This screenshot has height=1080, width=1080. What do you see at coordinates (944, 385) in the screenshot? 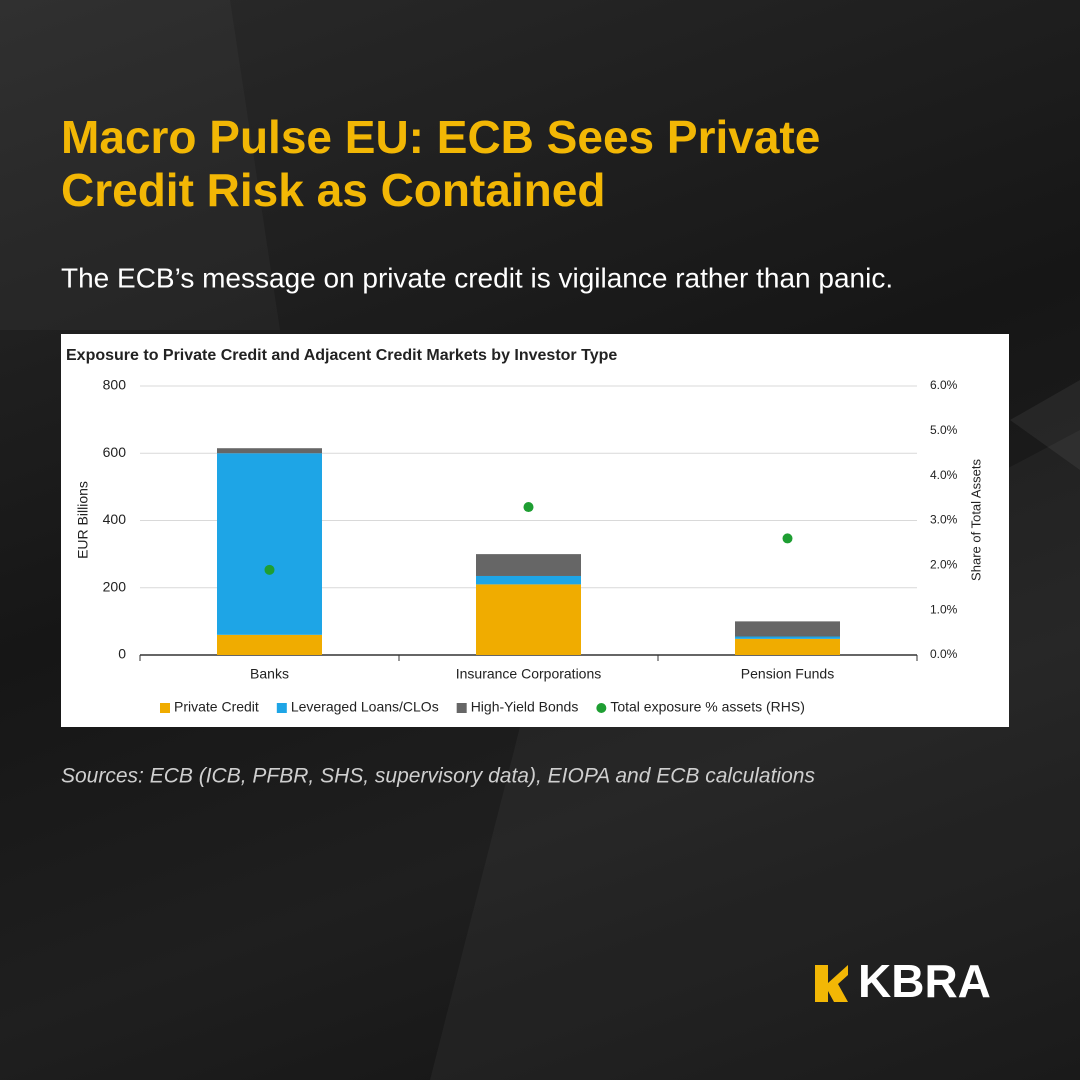
I see `y2-tick-label: 6.0%` at bounding box center [944, 385].